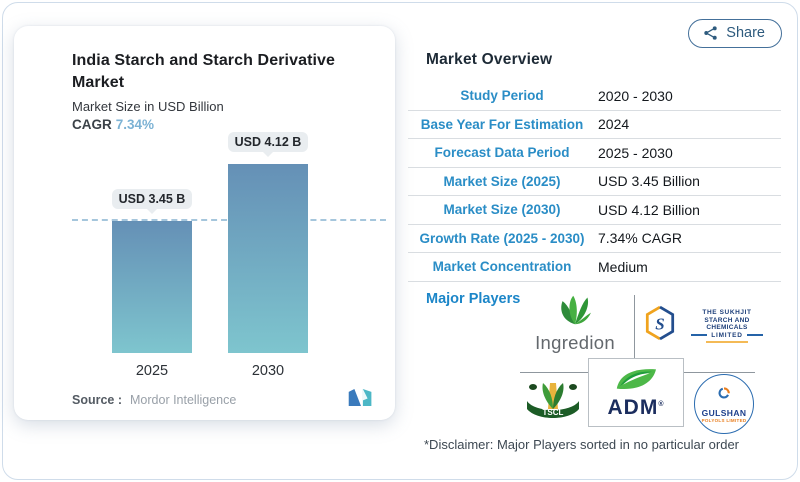 The width and height of the screenshot is (800, 482). I want to click on sukhjit-line3: LIMITED, so click(727, 335).